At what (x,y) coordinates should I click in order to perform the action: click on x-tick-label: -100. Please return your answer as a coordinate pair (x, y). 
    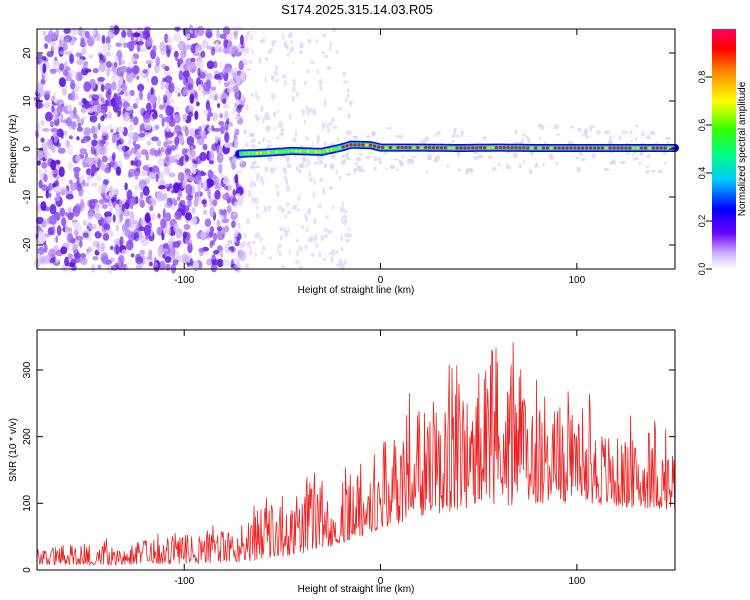
    Looking at the image, I should click on (184, 581).